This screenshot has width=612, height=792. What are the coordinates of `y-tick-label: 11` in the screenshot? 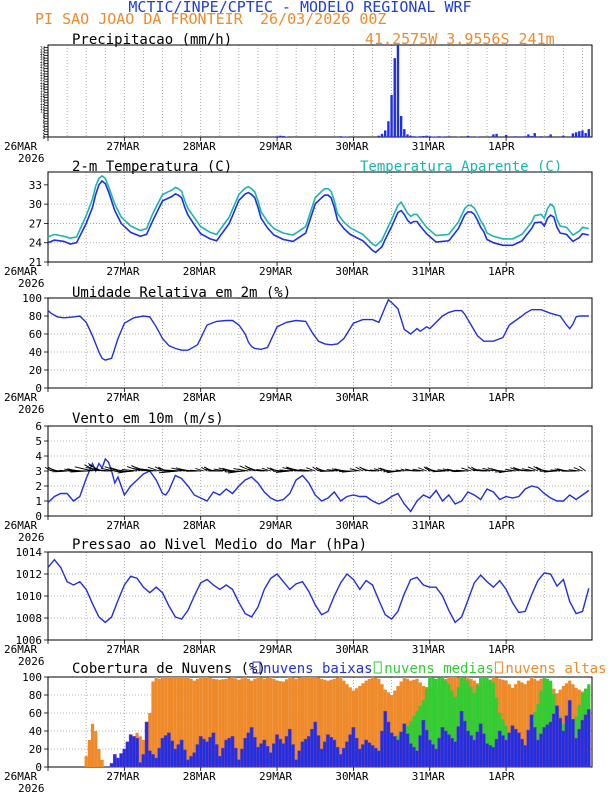 It's located at (42, 108).